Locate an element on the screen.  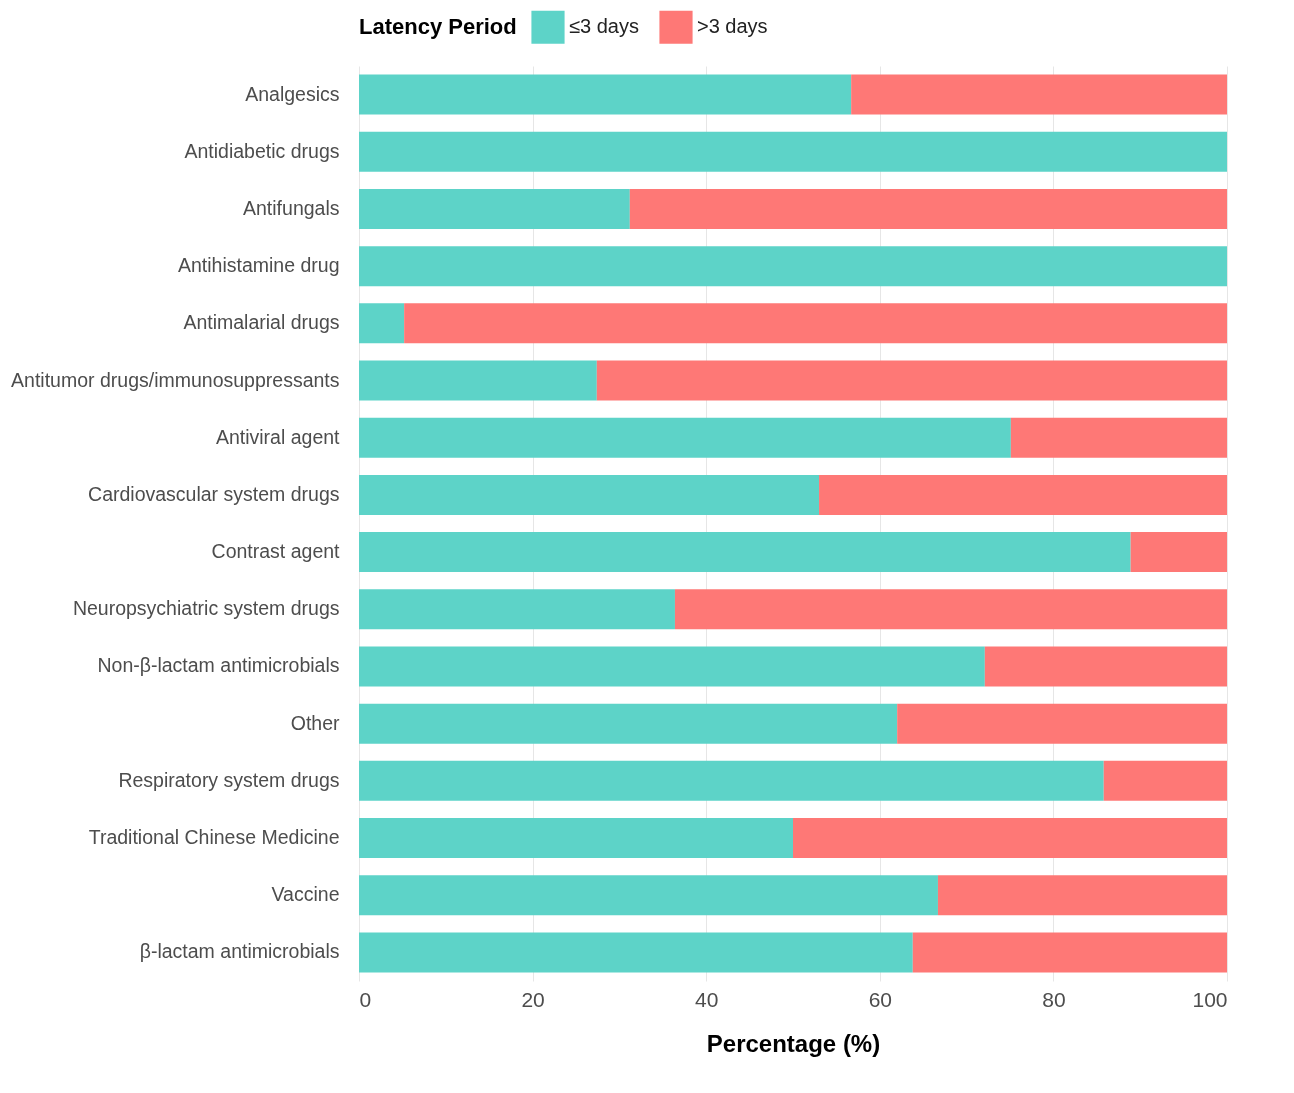
y-tick-label: Cardiovascular system drugs is located at coordinates (214, 493).